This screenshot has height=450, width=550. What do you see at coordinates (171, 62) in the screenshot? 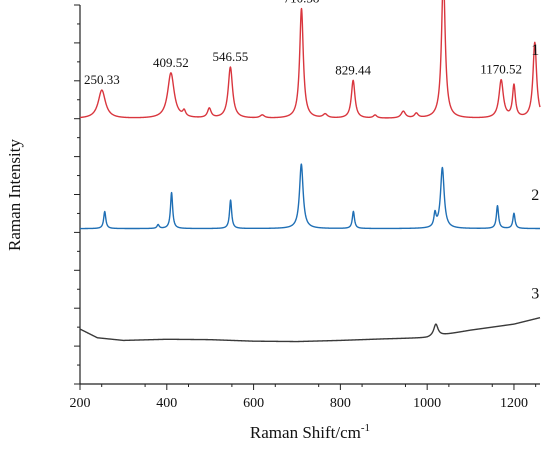
I see `peak-label-409.52: 409.52` at bounding box center [171, 62].